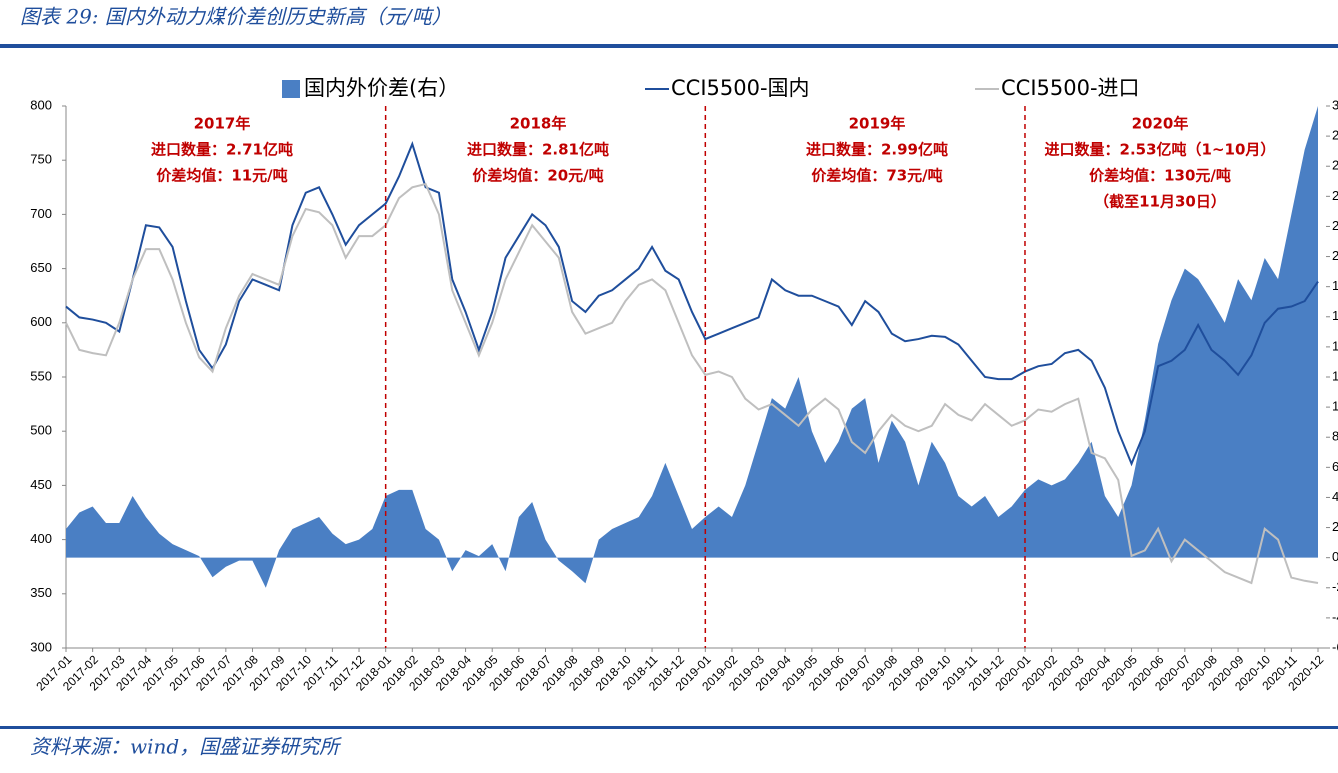 This screenshot has width=1338, height=773. I want to click on y-tick-label: 800, so click(41, 104).